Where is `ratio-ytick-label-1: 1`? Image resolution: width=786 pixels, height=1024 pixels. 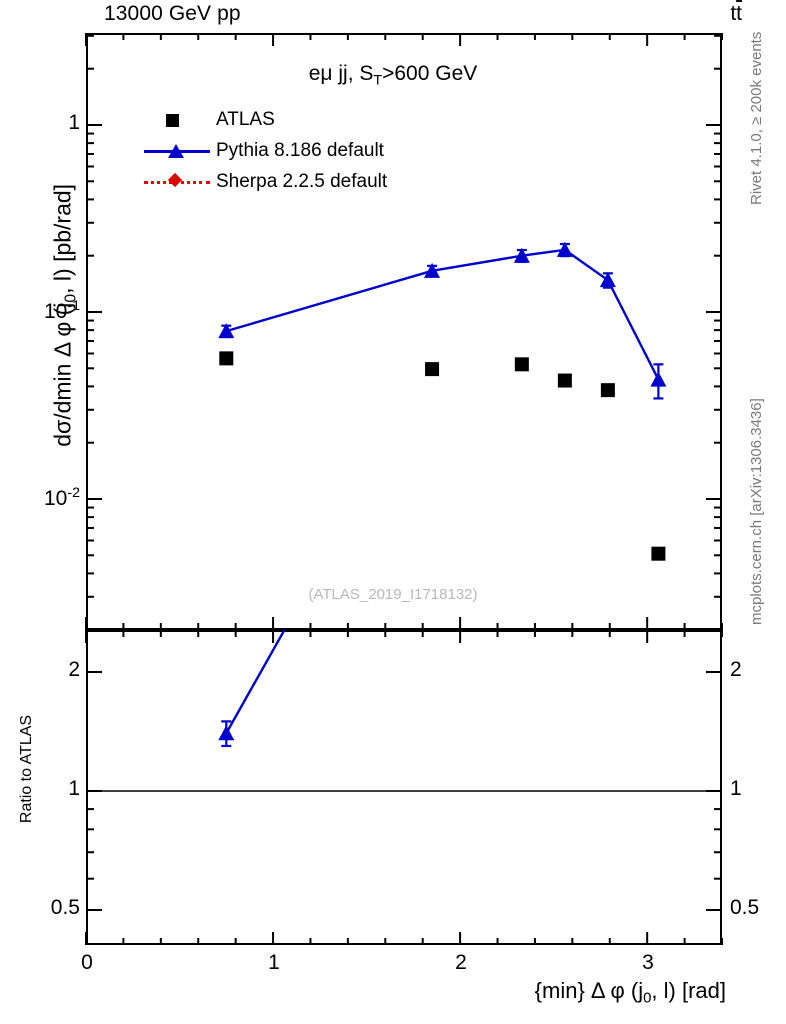
ratio-ytick-label-1: 1 is located at coordinates (74, 788).